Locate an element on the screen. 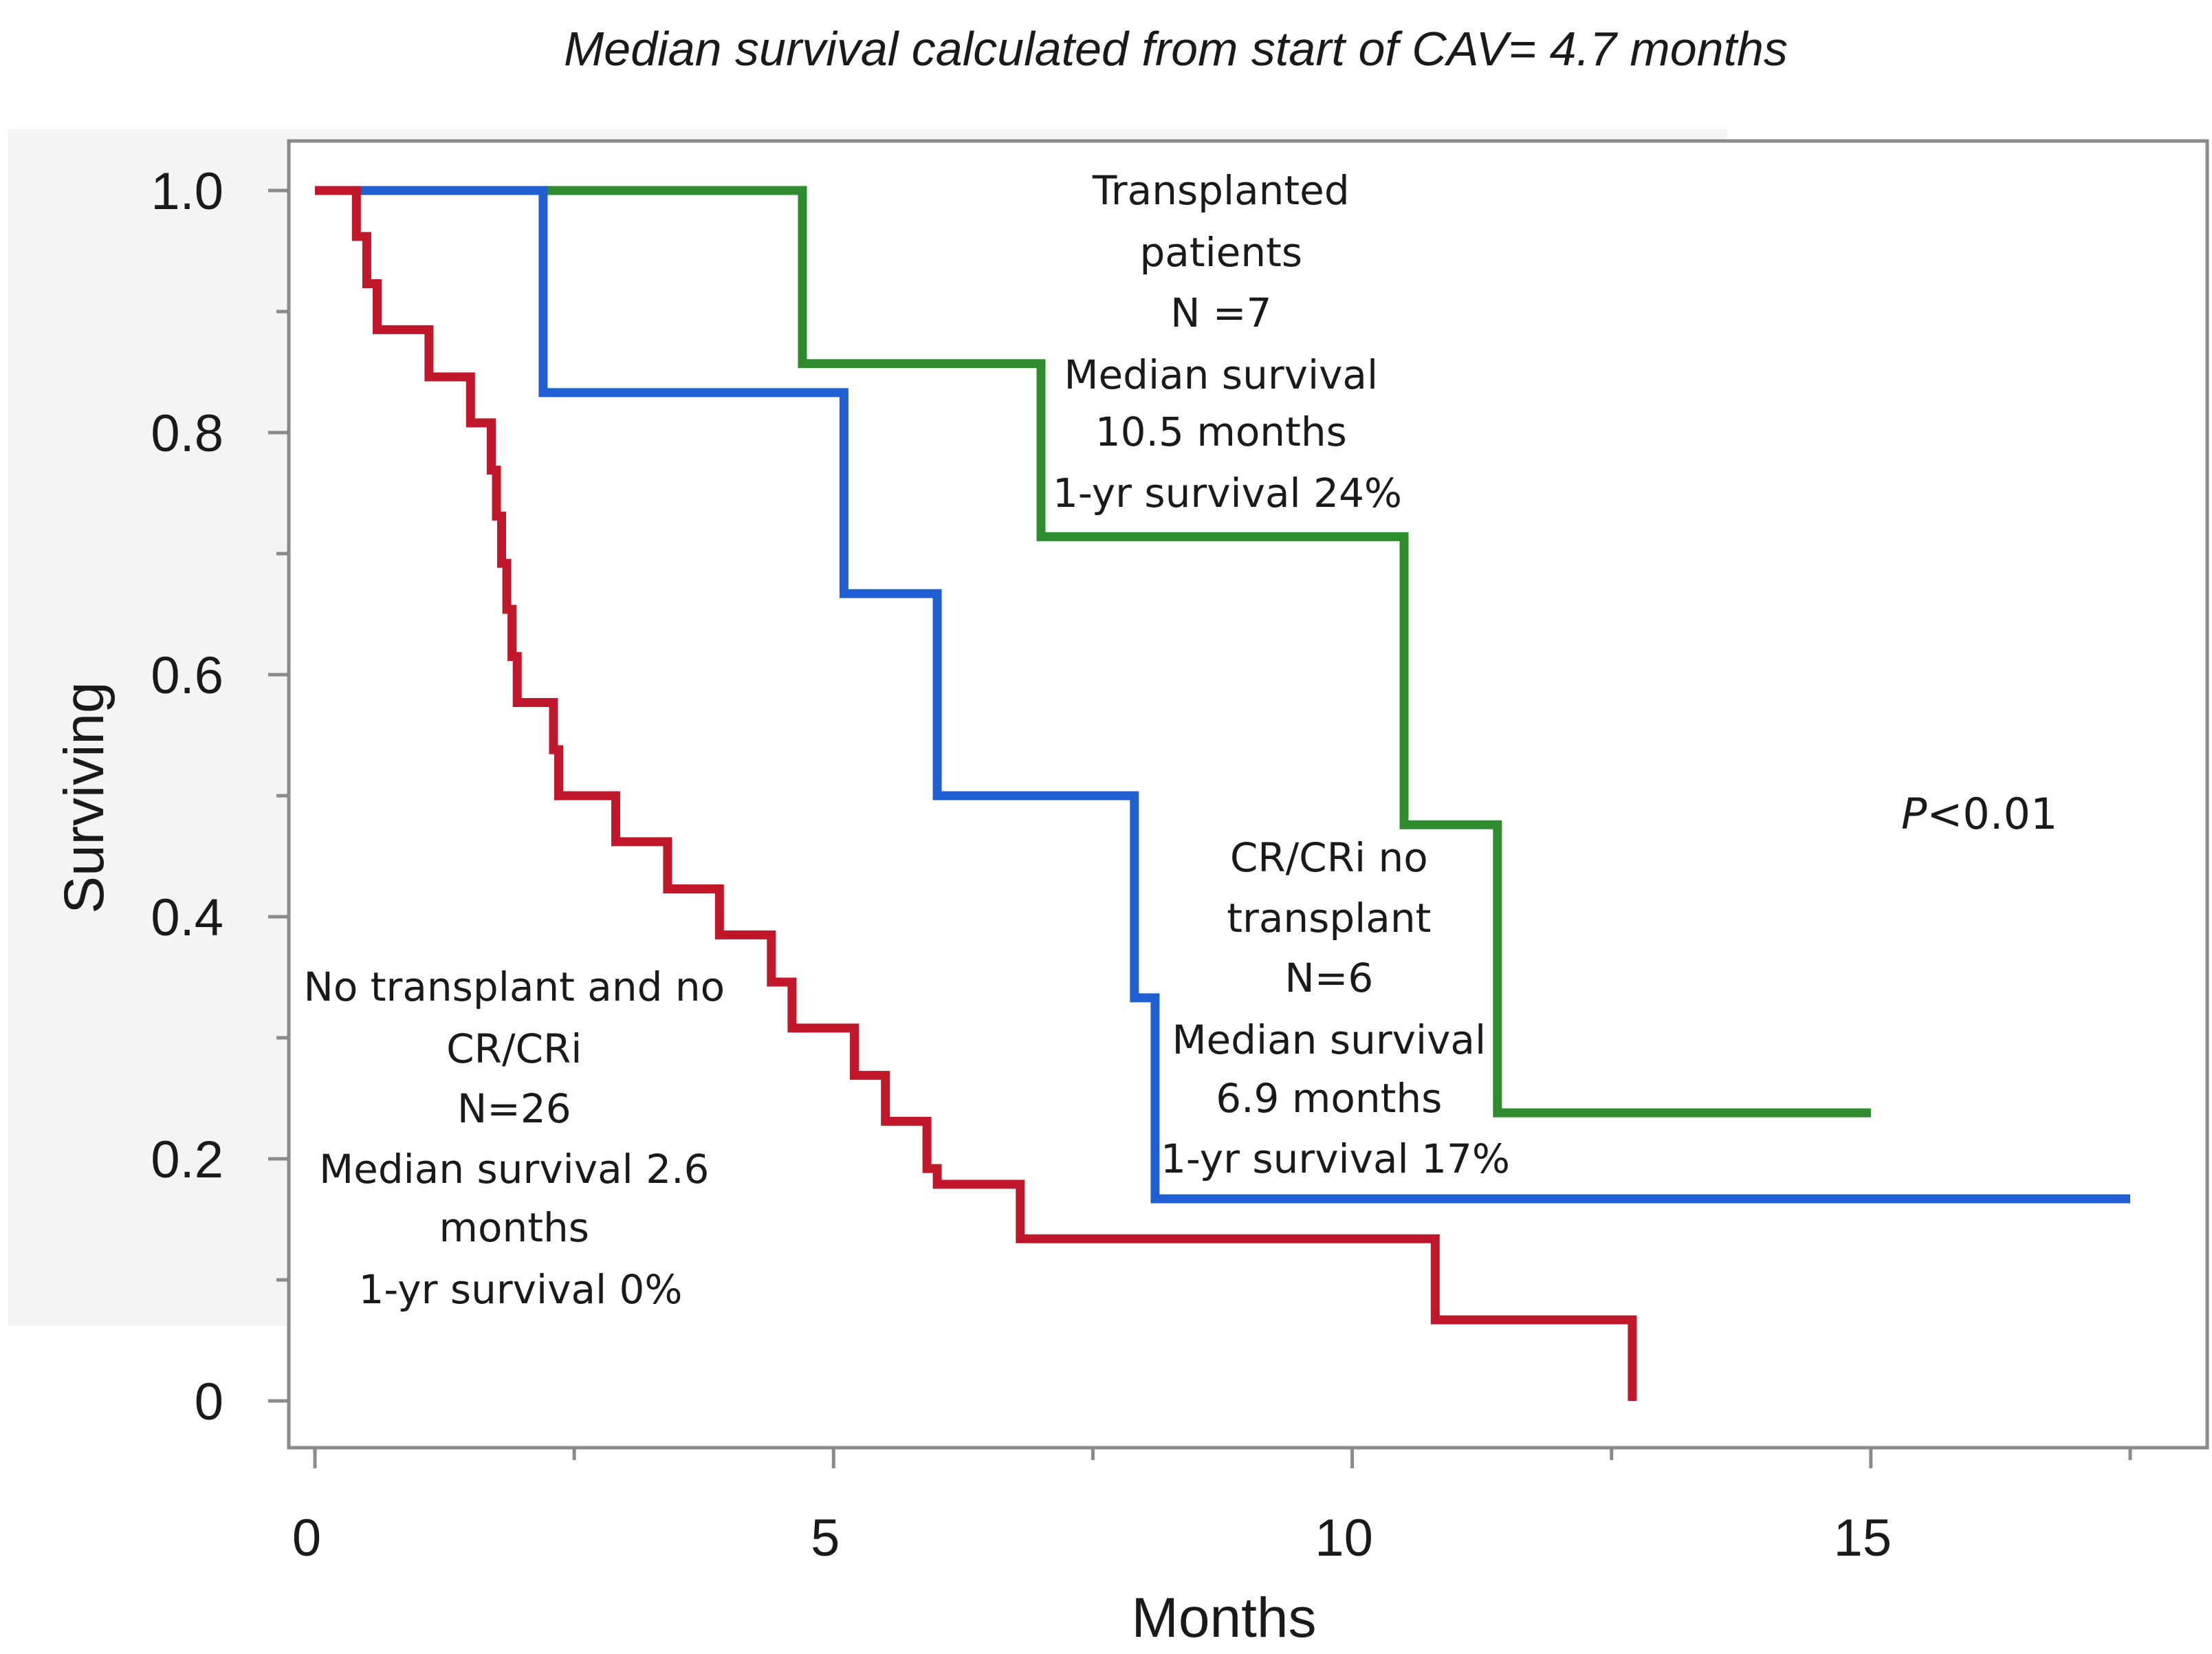  no-transplant-line-3: N=26 is located at coordinates (514, 1108).